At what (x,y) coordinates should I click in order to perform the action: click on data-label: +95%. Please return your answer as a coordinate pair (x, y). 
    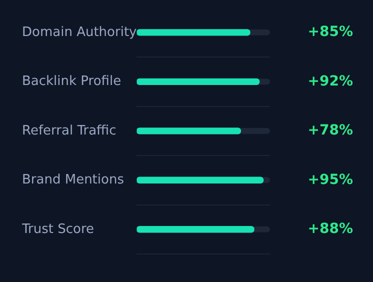
    Looking at the image, I should click on (330, 180).